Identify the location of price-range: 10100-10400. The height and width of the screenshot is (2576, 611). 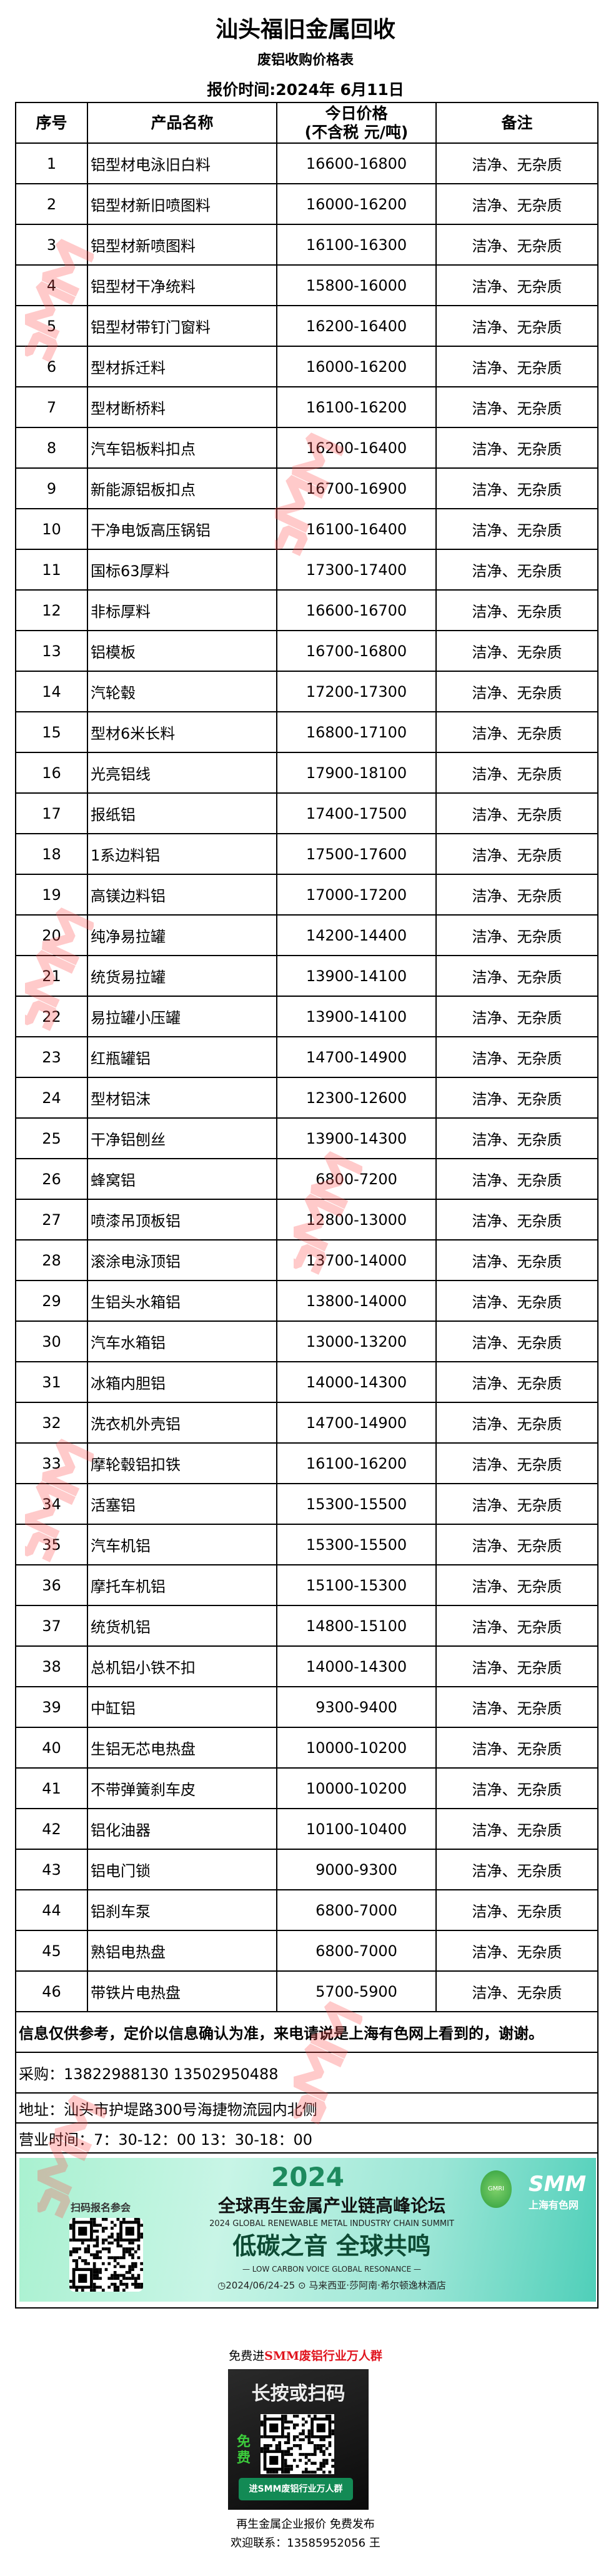
(356, 1829).